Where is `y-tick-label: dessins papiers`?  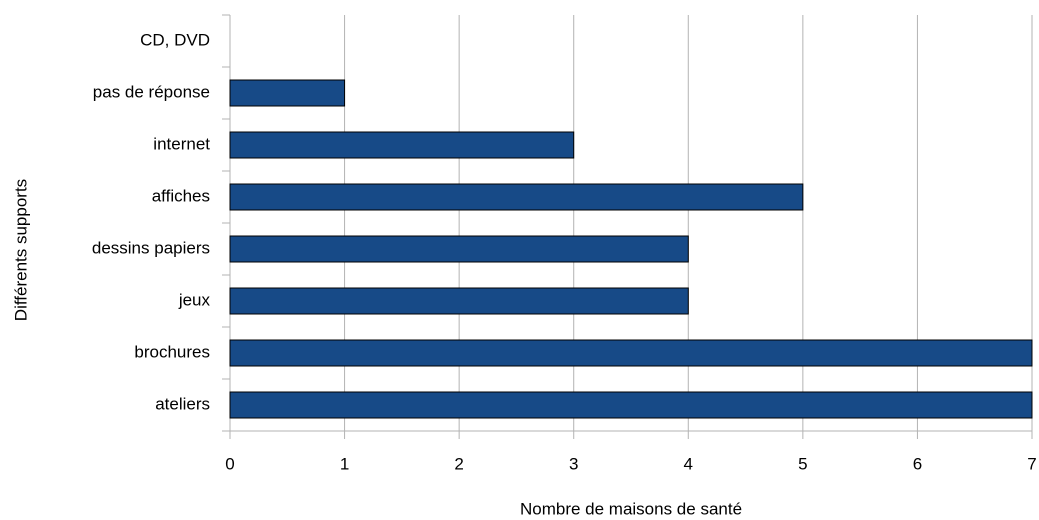 y-tick-label: dessins papiers is located at coordinates (151, 247).